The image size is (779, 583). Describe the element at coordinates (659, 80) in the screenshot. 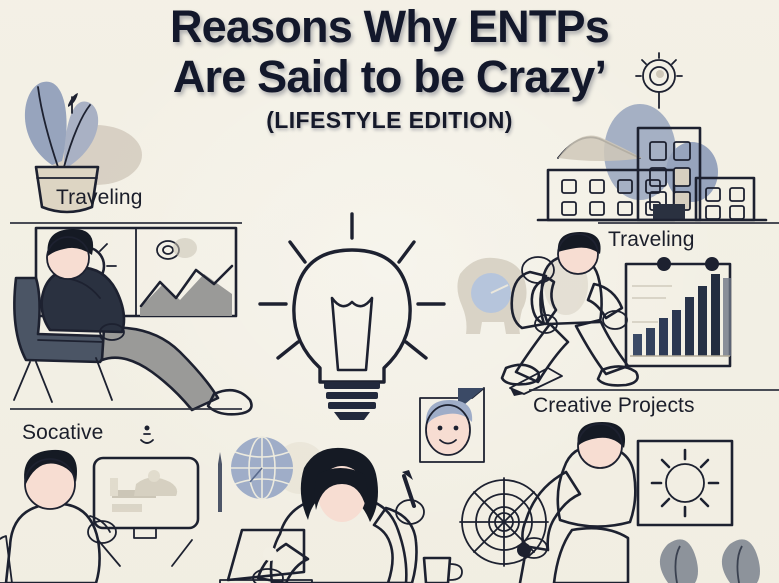

I see `sun-spiral-icon` at that location.